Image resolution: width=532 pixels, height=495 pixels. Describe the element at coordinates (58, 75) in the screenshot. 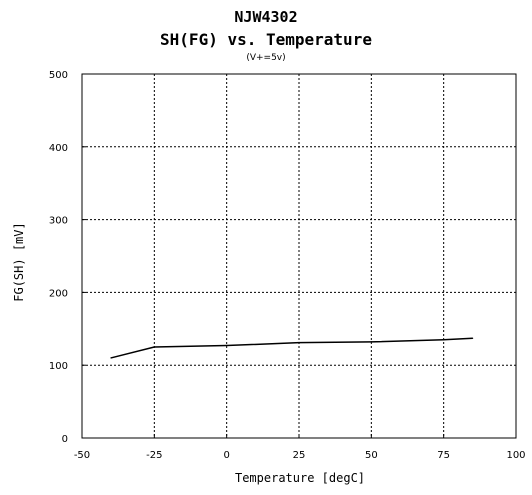

I see `y-tick-label: 500` at that location.